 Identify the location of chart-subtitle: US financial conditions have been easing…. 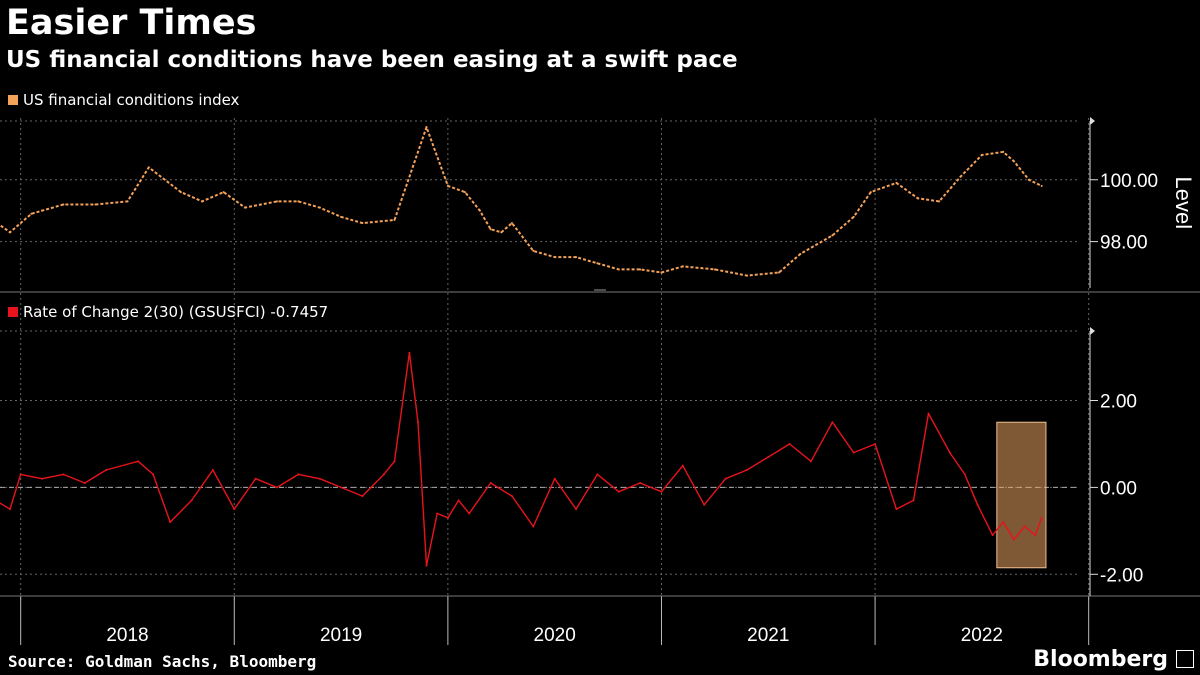
(372, 60).